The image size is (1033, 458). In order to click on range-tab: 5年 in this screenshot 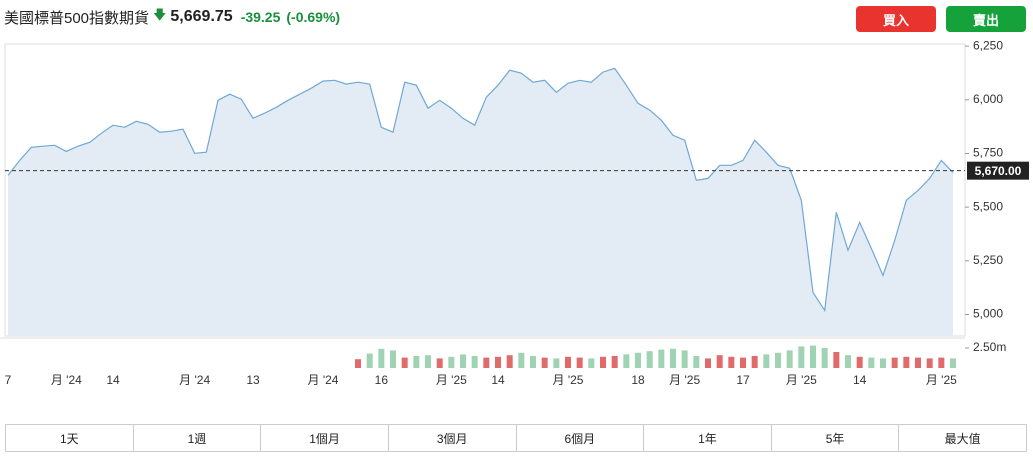, I will do `click(836, 438)`.